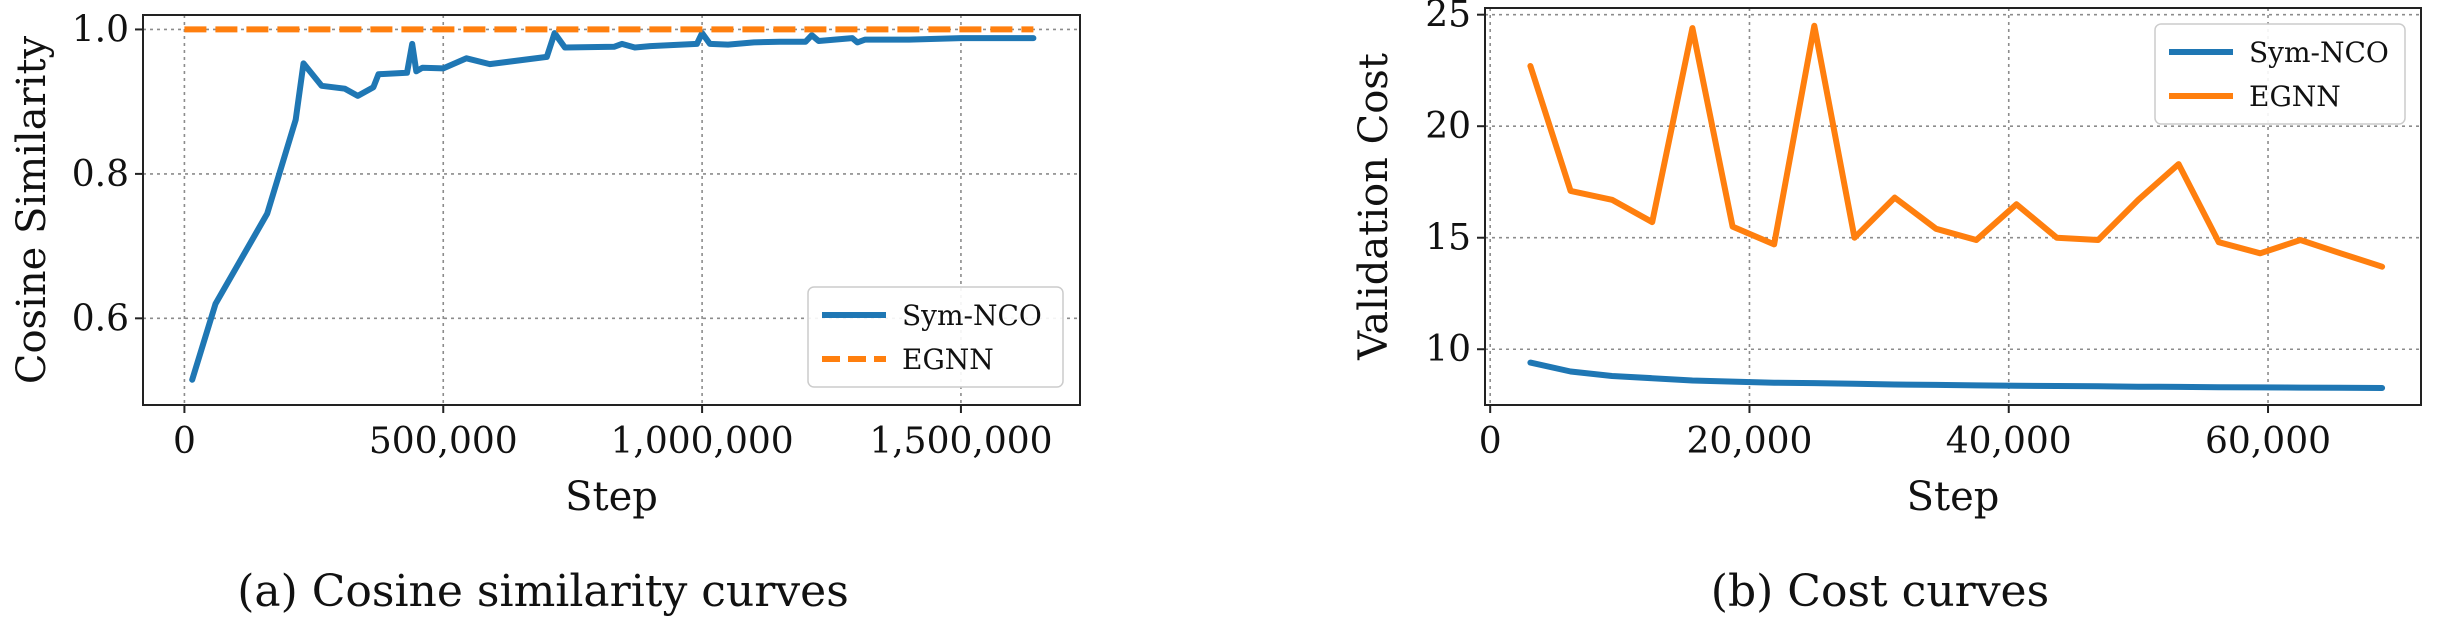 The width and height of the screenshot is (2438, 639). I want to click on y-tick-label: 0.6, so click(100, 318).